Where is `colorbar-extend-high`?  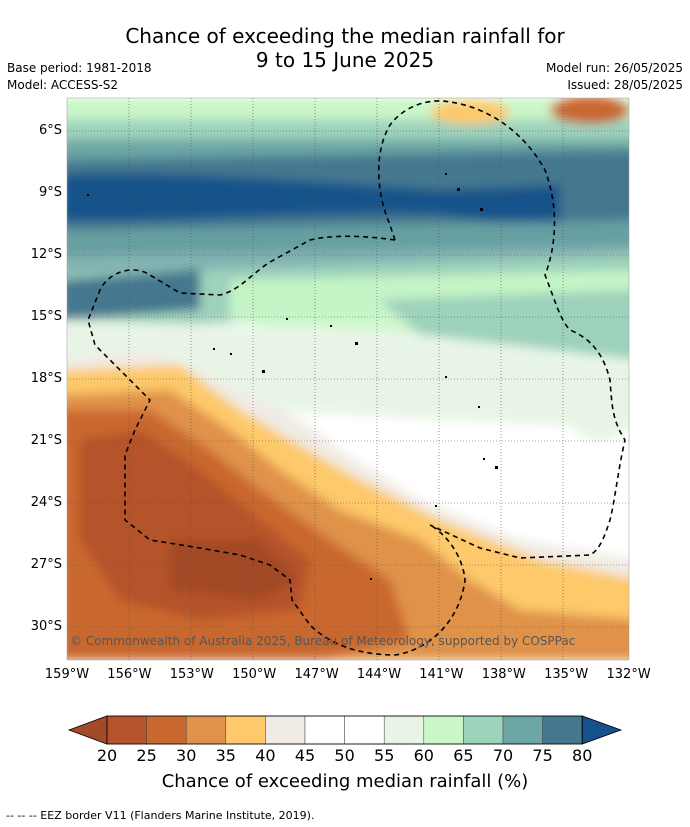 colorbar-extend-high is located at coordinates (602, 730).